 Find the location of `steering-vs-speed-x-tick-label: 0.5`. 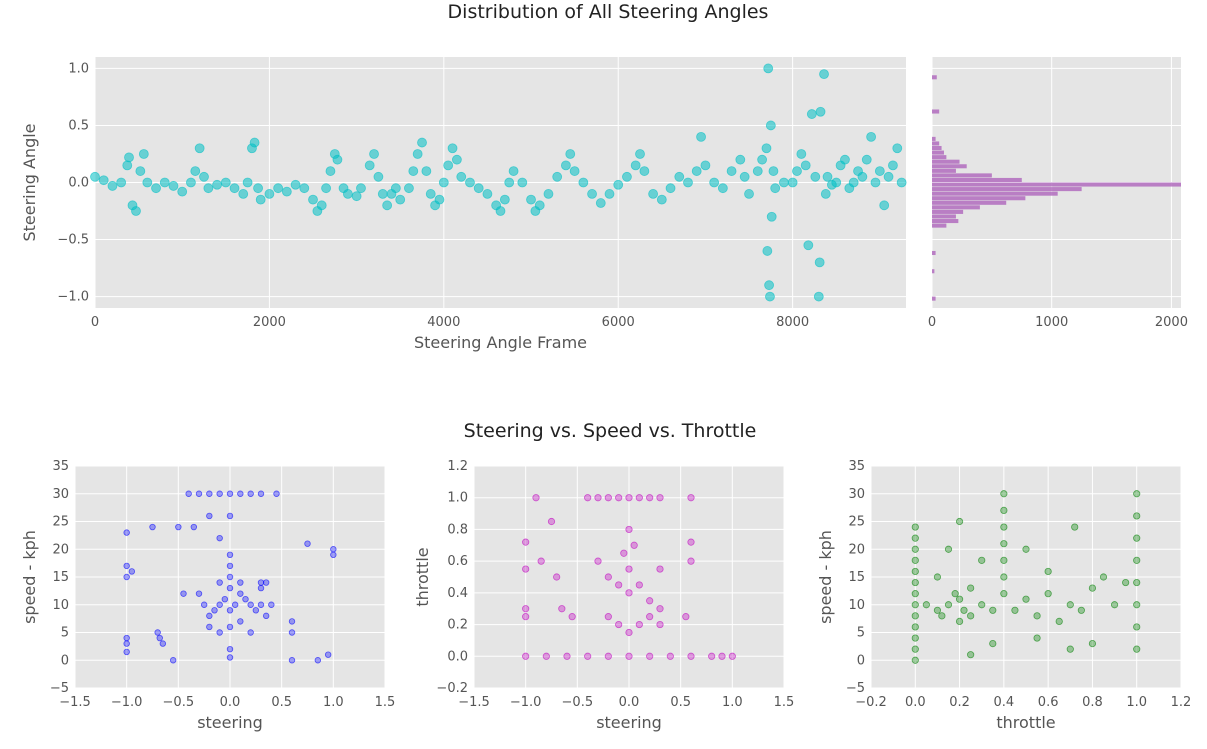

steering-vs-speed-x-tick-label: 0.5 is located at coordinates (281, 702).